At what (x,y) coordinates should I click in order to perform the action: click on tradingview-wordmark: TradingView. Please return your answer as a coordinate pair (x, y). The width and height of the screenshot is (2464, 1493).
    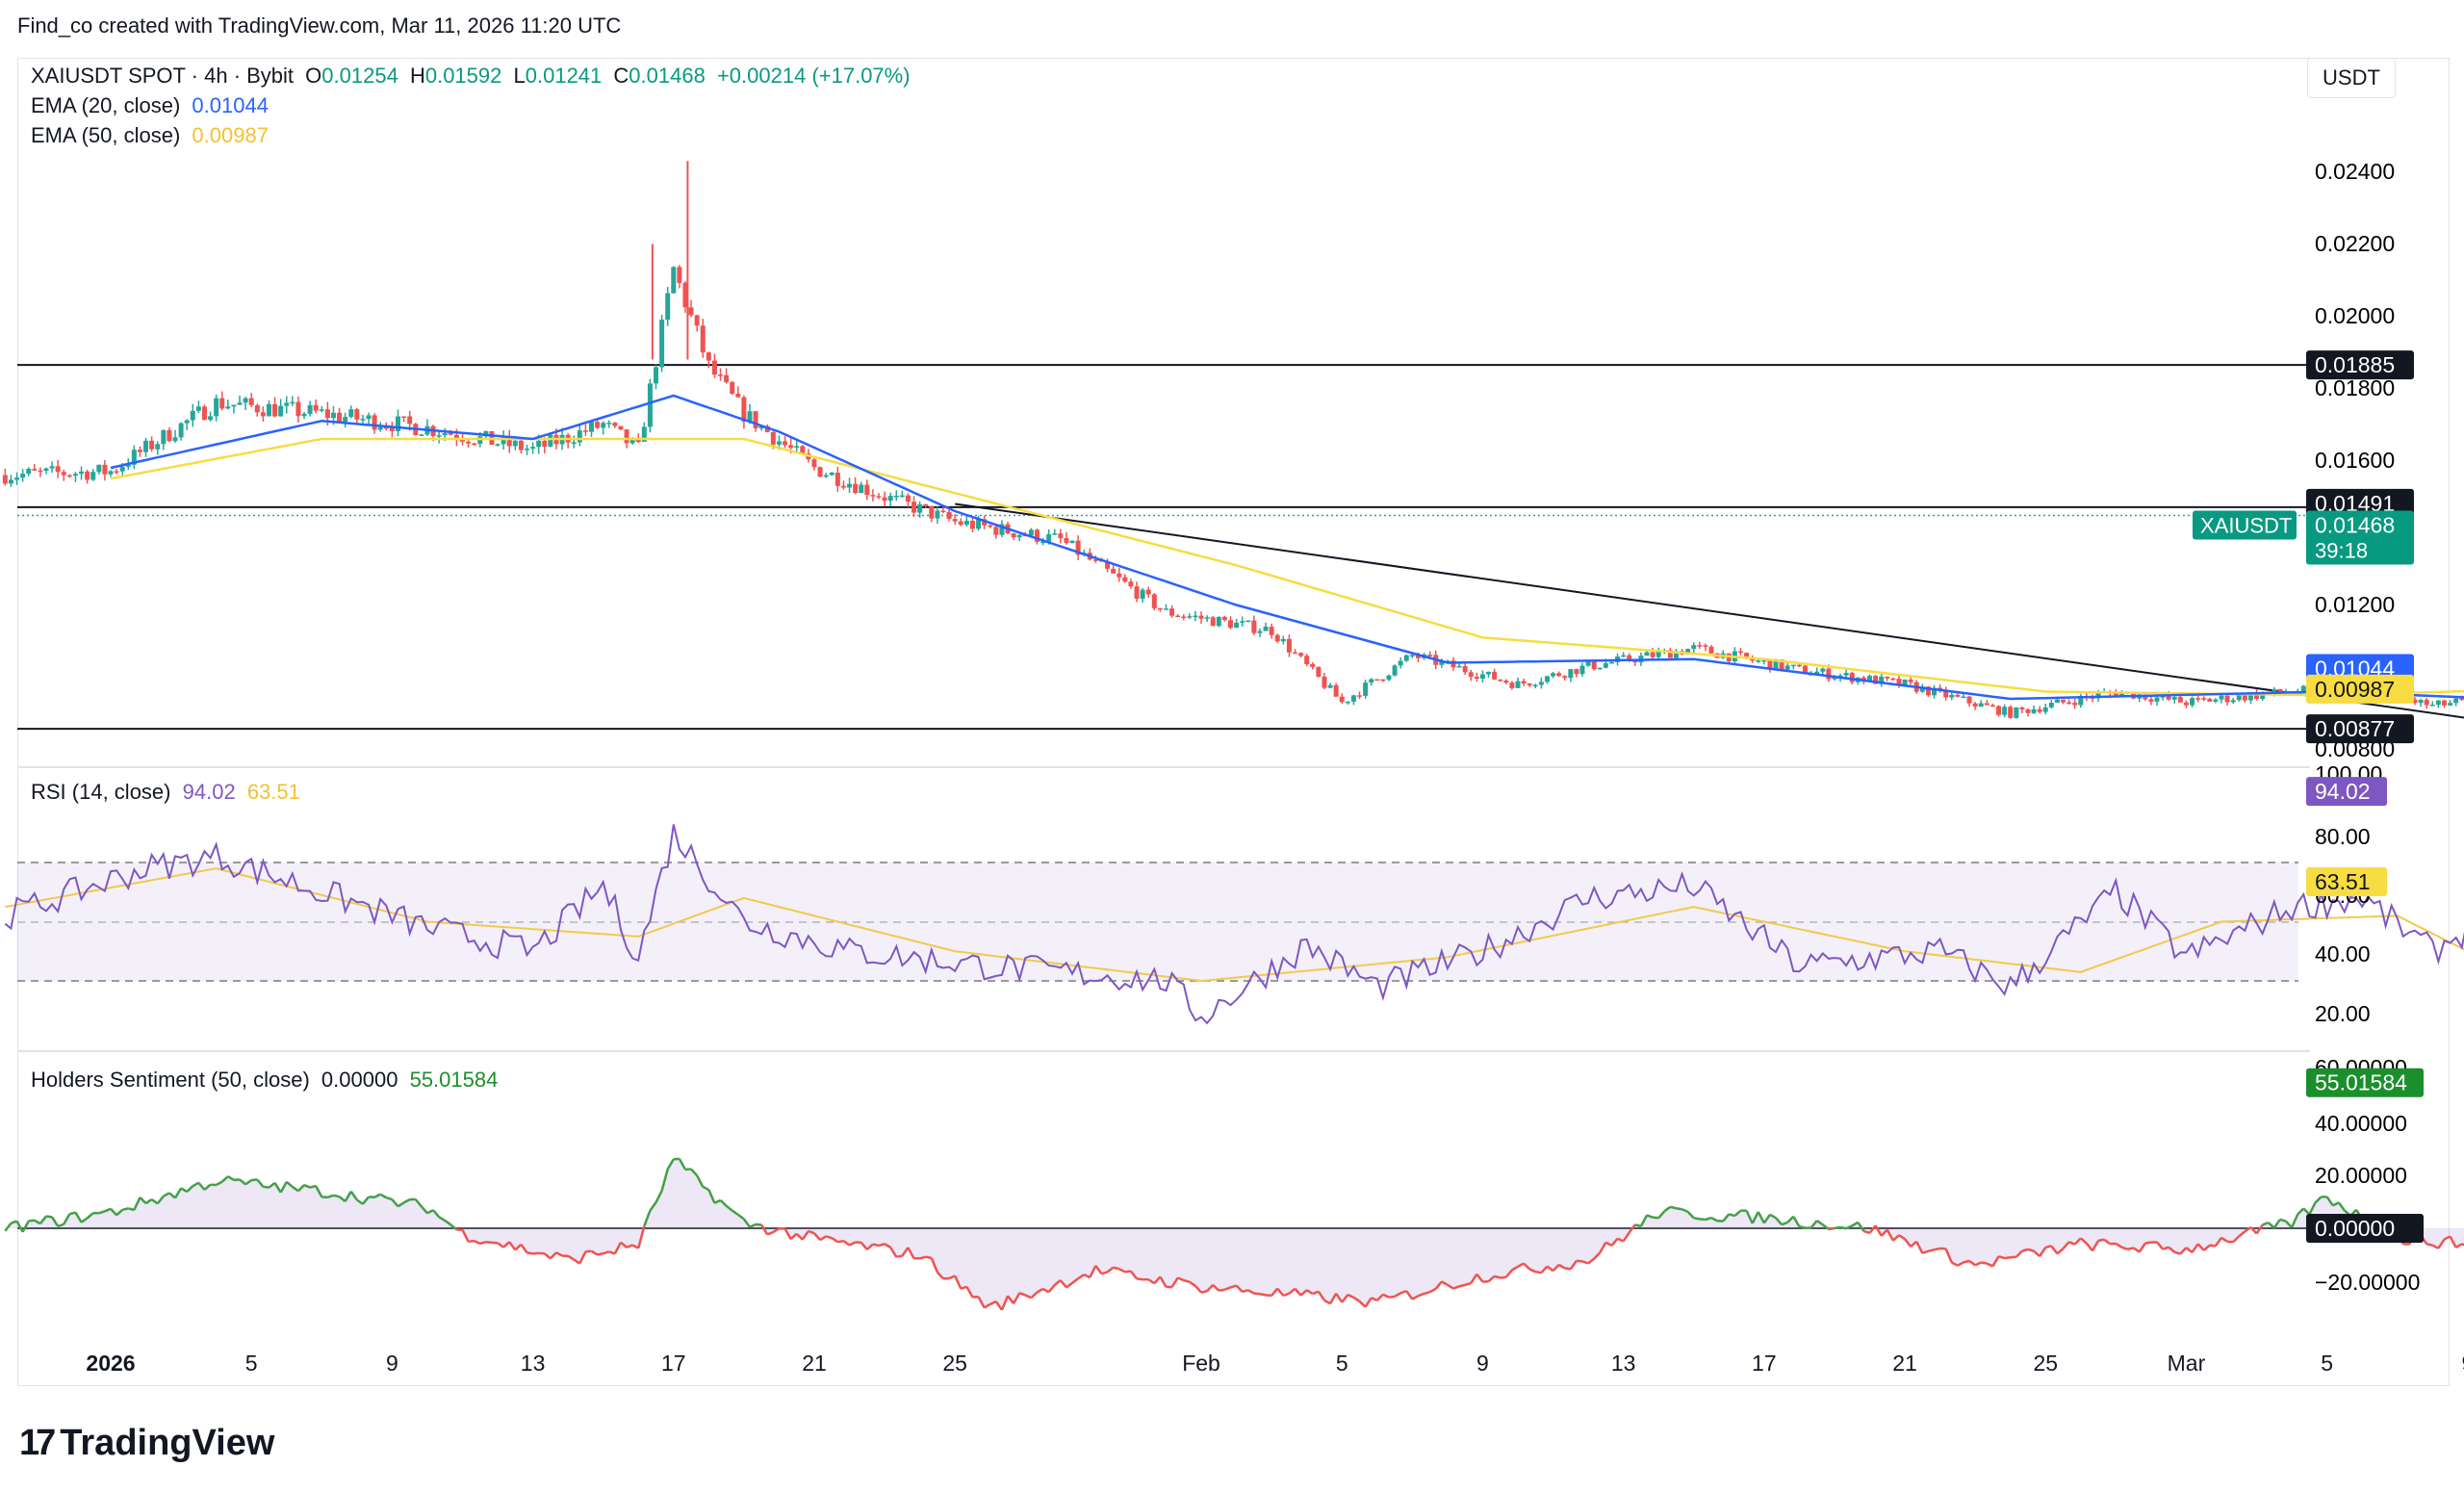
    Looking at the image, I should click on (167, 1443).